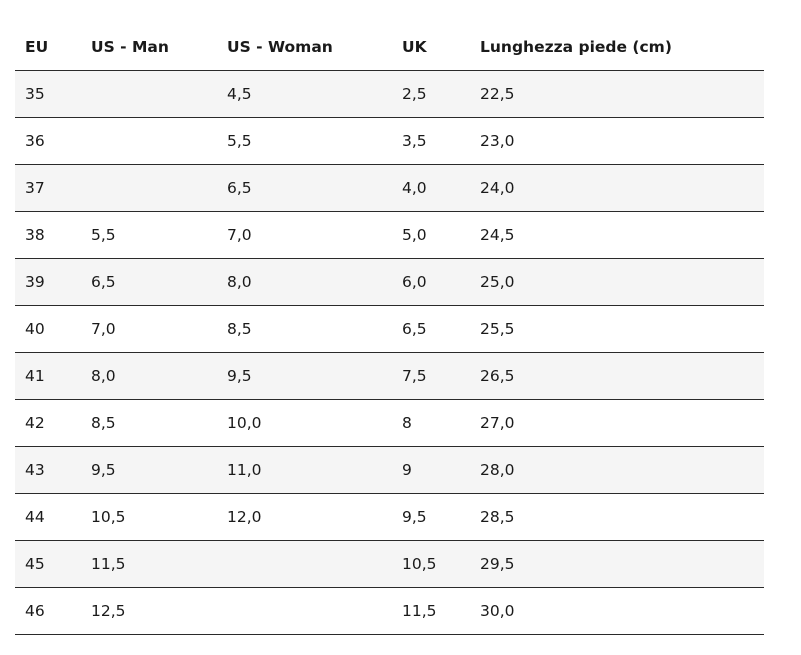  Describe the element at coordinates (35, 282) in the screenshot. I see `table-cell: 39` at that location.